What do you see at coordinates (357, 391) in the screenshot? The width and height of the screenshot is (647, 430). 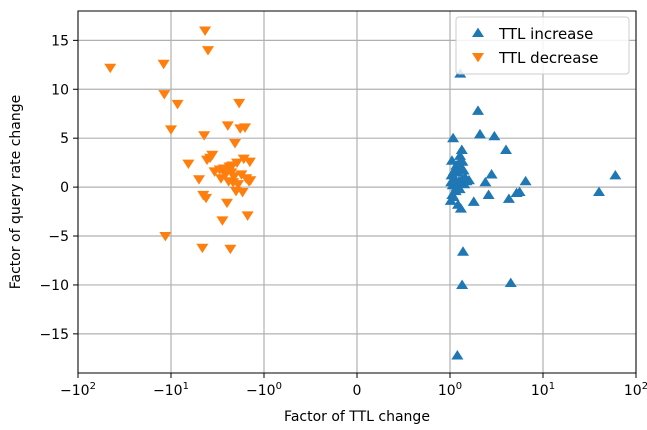 I see `x-tick-label: 0` at bounding box center [357, 391].